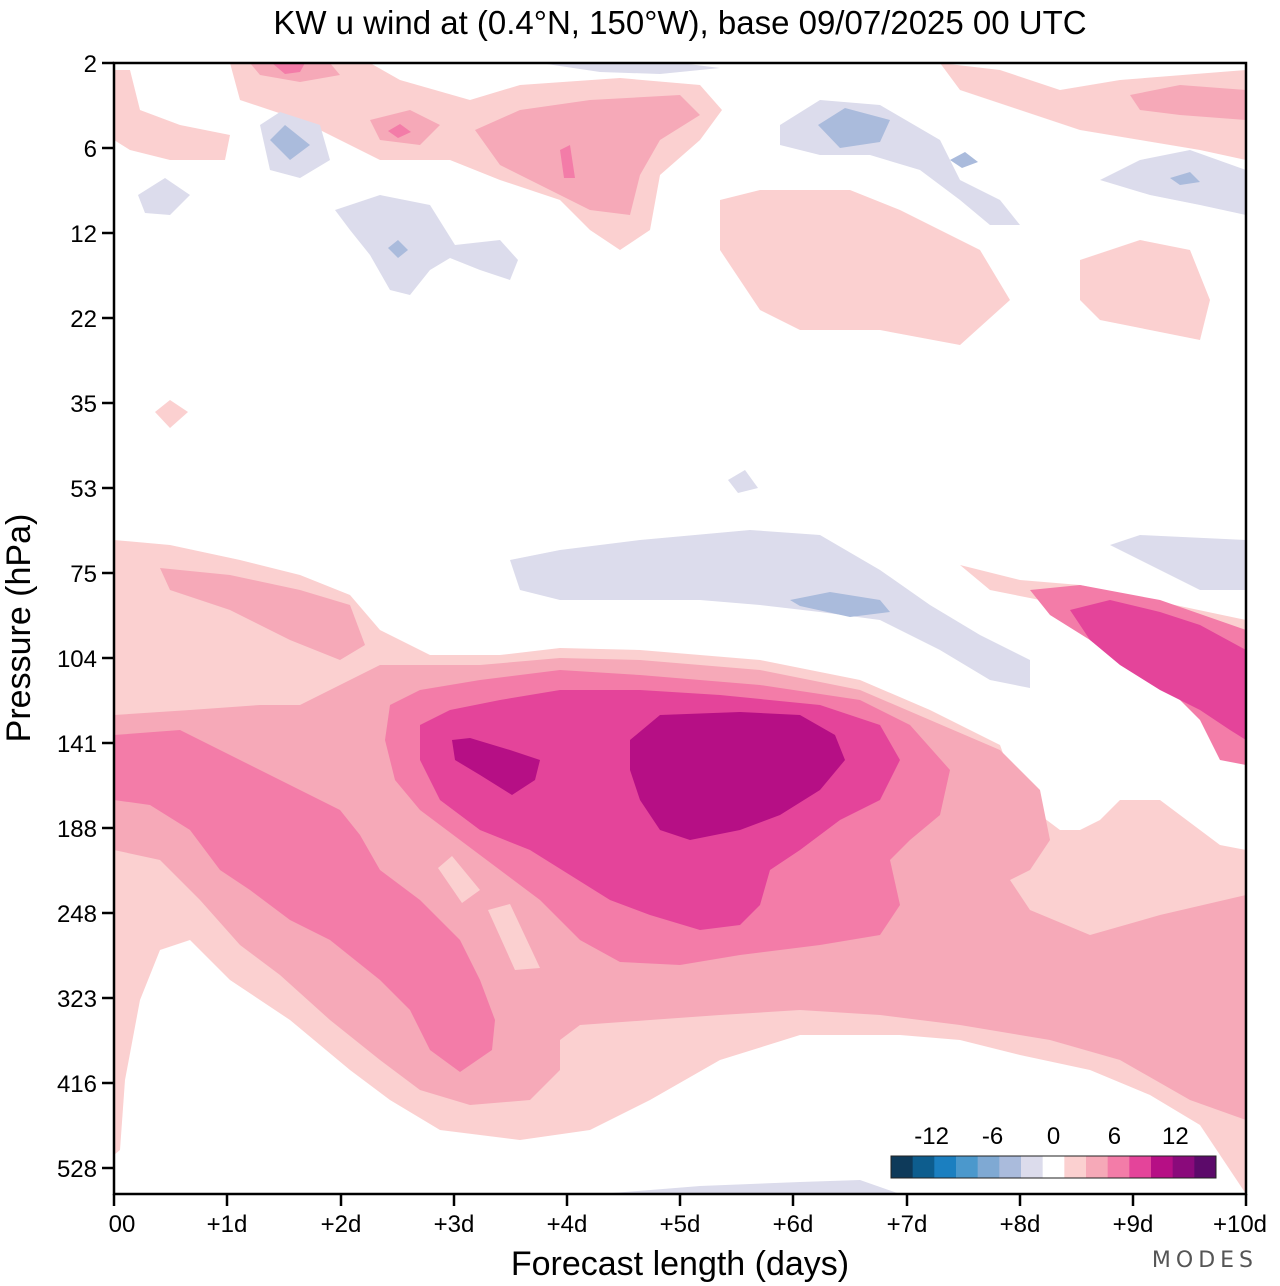 This screenshot has height=1286, width=1280. I want to click on x-tick-label: +10d, so click(1240, 1224).